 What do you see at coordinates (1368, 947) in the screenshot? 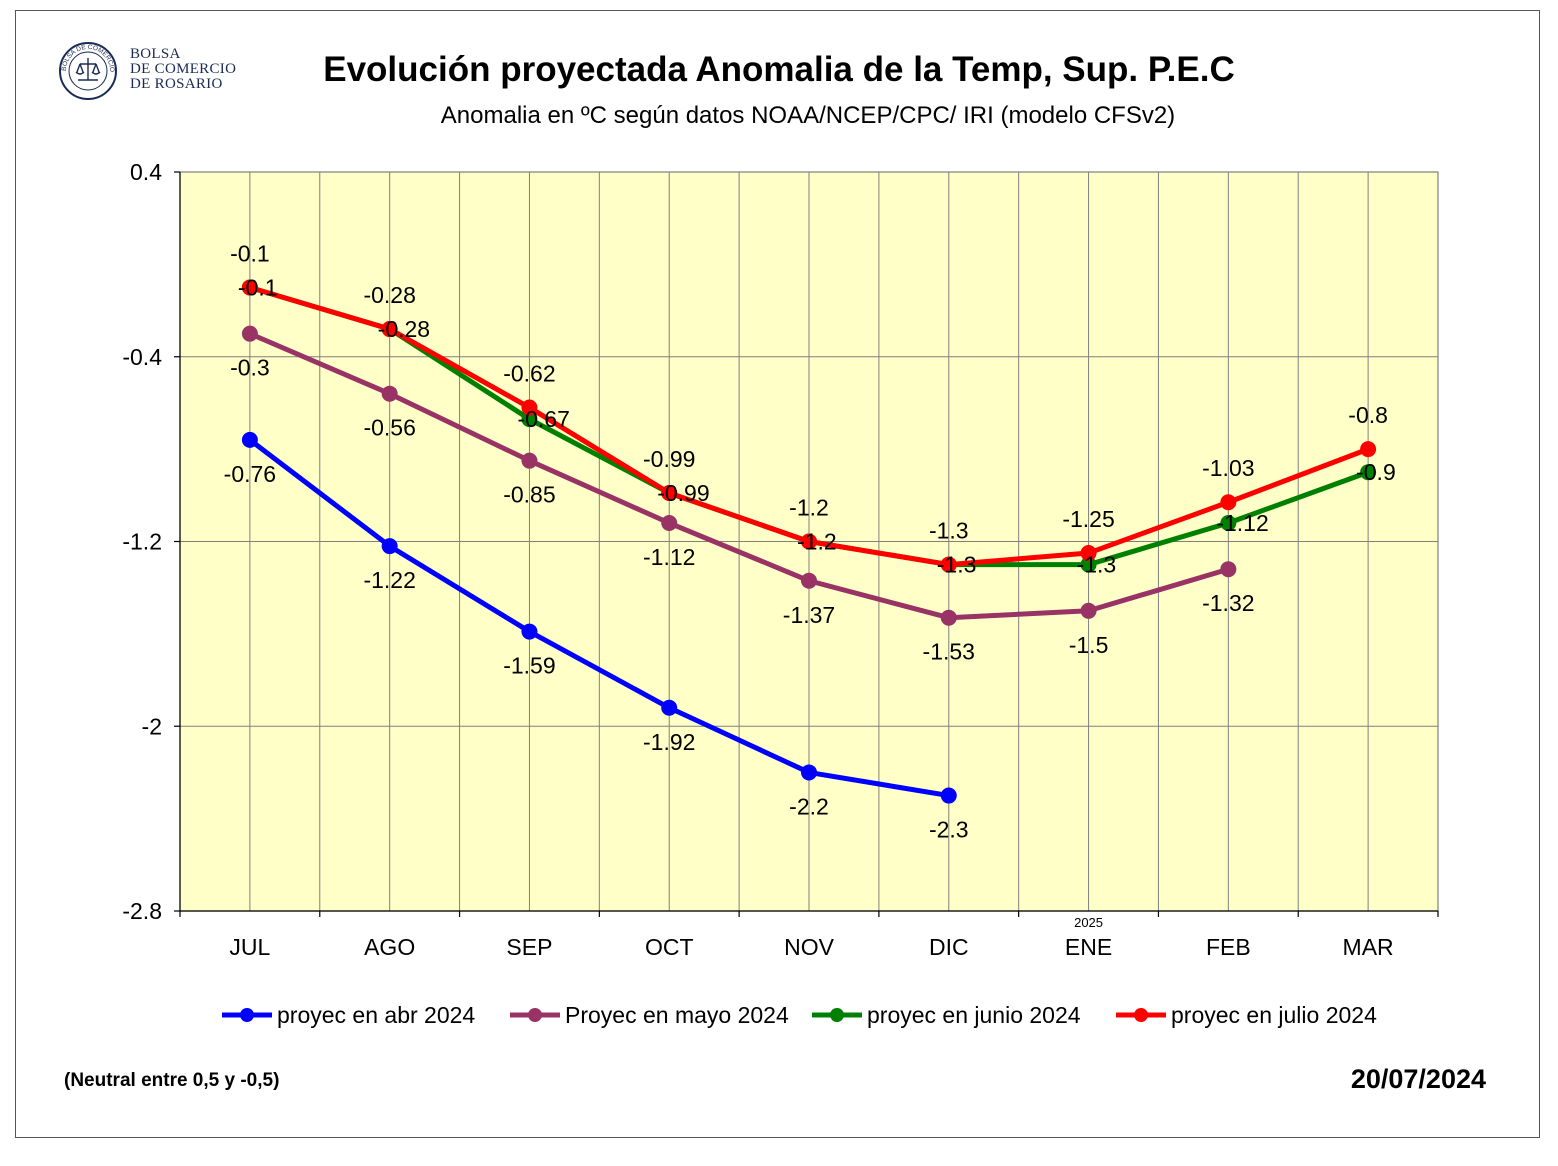
I see `x-tick-label: MAR` at bounding box center [1368, 947].